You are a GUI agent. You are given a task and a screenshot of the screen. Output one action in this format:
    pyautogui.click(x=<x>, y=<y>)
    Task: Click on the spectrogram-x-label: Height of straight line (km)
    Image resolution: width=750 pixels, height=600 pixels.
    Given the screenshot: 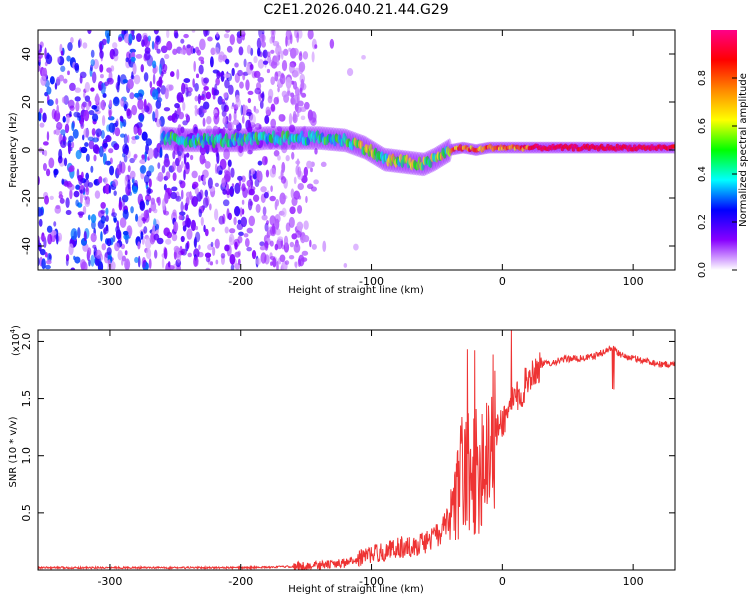 What is the action you would take?
    pyautogui.click(x=356, y=290)
    